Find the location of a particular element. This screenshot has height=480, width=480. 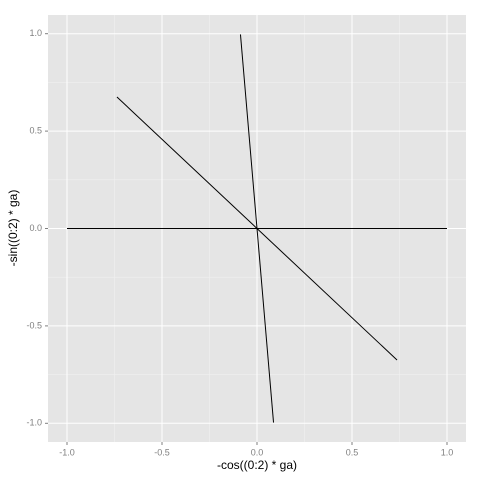

segment is located at coordinates (257, 228).